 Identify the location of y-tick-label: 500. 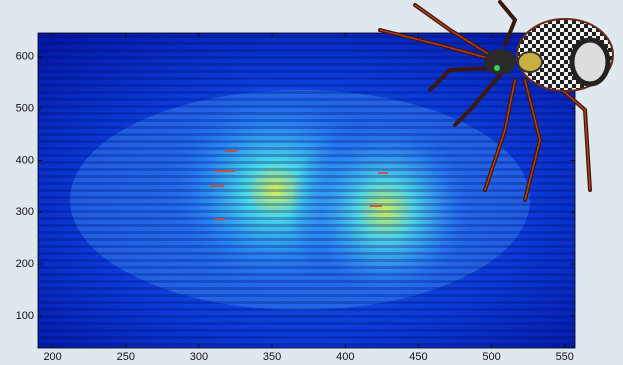
(25, 109).